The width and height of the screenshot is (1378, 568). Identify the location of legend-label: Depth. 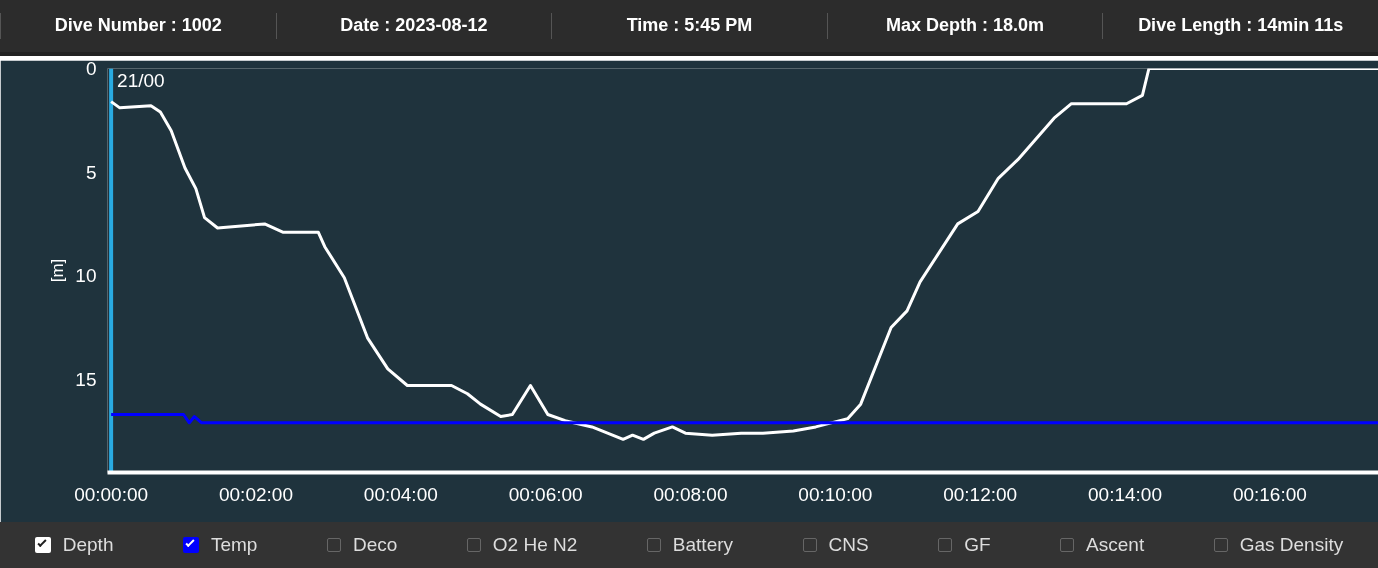
(87, 545).